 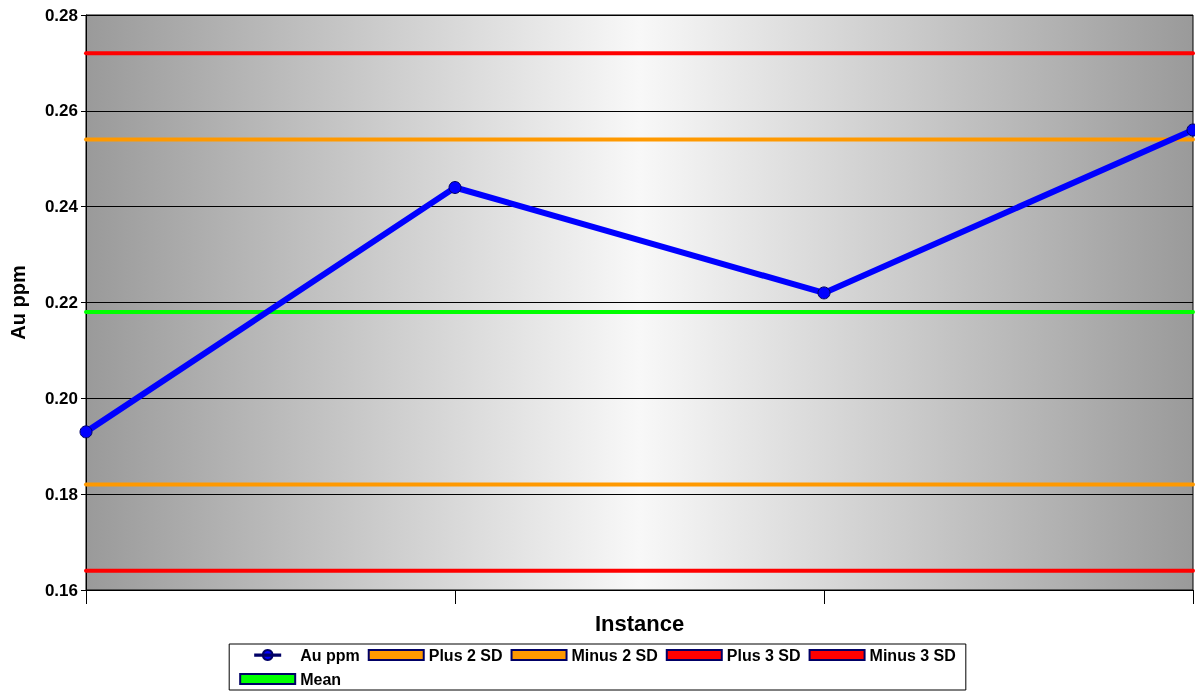 What do you see at coordinates (61, 398) in the screenshot?
I see `y-tick-label: 0.20` at bounding box center [61, 398].